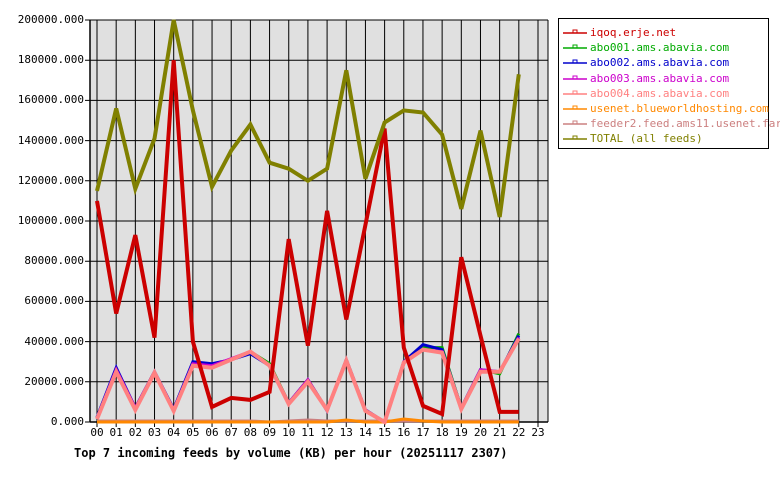 The height and width of the screenshot is (480, 780). I want to click on y-tick-label: 80000.000, so click(54, 261).